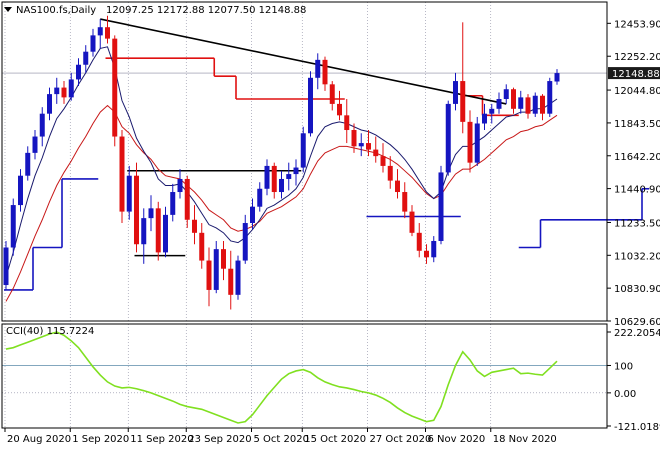 Image resolution: width=660 pixels, height=450 pixels. Describe the element at coordinates (637, 91) in the screenshot. I see `price-tick-label: 12044.80` at that location.